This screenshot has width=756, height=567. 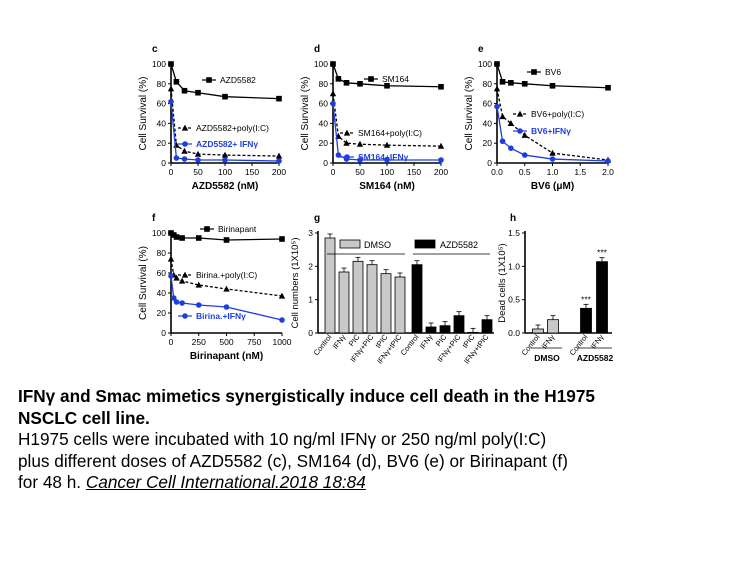 I want to click on y-tick-label: 1.0, so click(x=514, y=266).